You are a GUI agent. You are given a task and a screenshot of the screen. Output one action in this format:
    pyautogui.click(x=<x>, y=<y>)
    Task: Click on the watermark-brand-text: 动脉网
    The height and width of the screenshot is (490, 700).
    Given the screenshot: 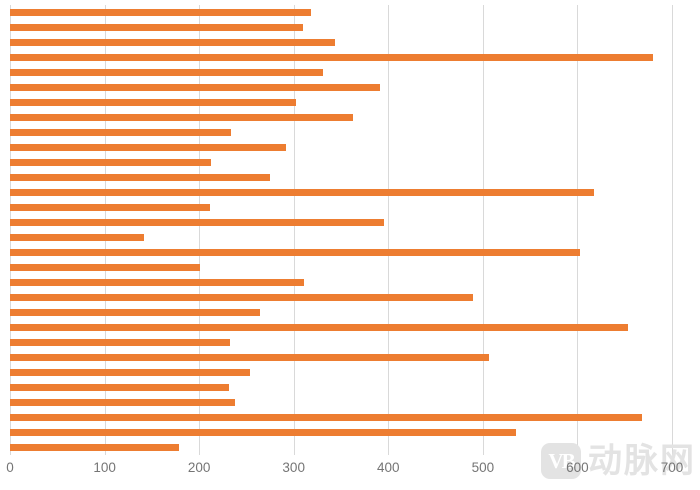 What is the action you would take?
    pyautogui.click(x=642, y=461)
    